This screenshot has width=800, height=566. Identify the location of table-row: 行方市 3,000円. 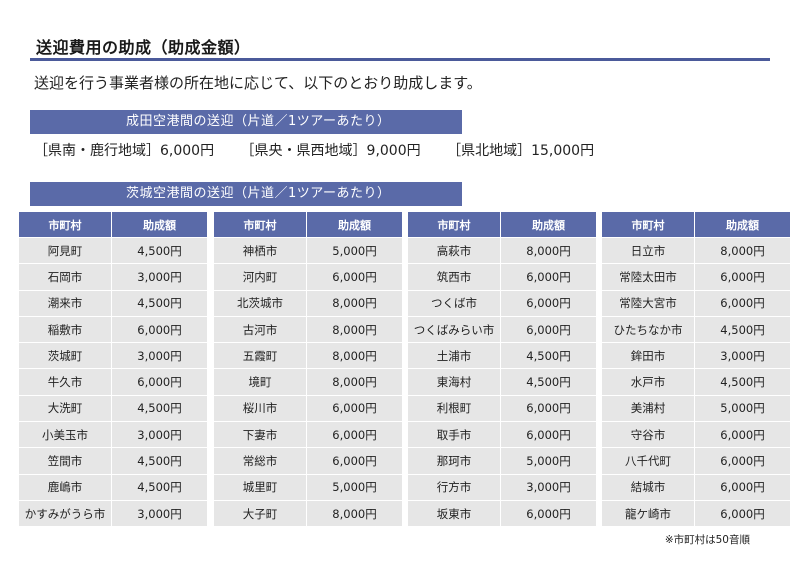
(502, 487).